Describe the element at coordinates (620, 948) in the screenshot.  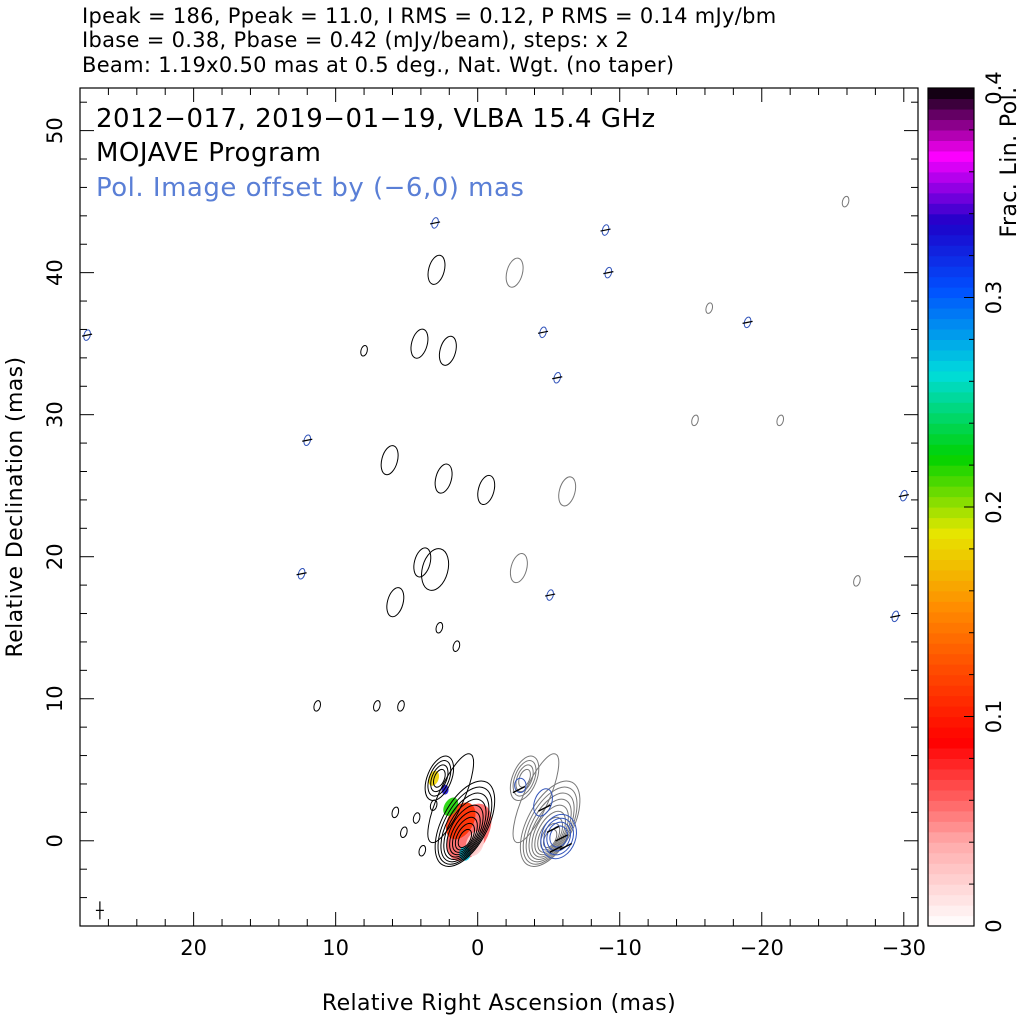
I see `x-tick-label: −10` at that location.